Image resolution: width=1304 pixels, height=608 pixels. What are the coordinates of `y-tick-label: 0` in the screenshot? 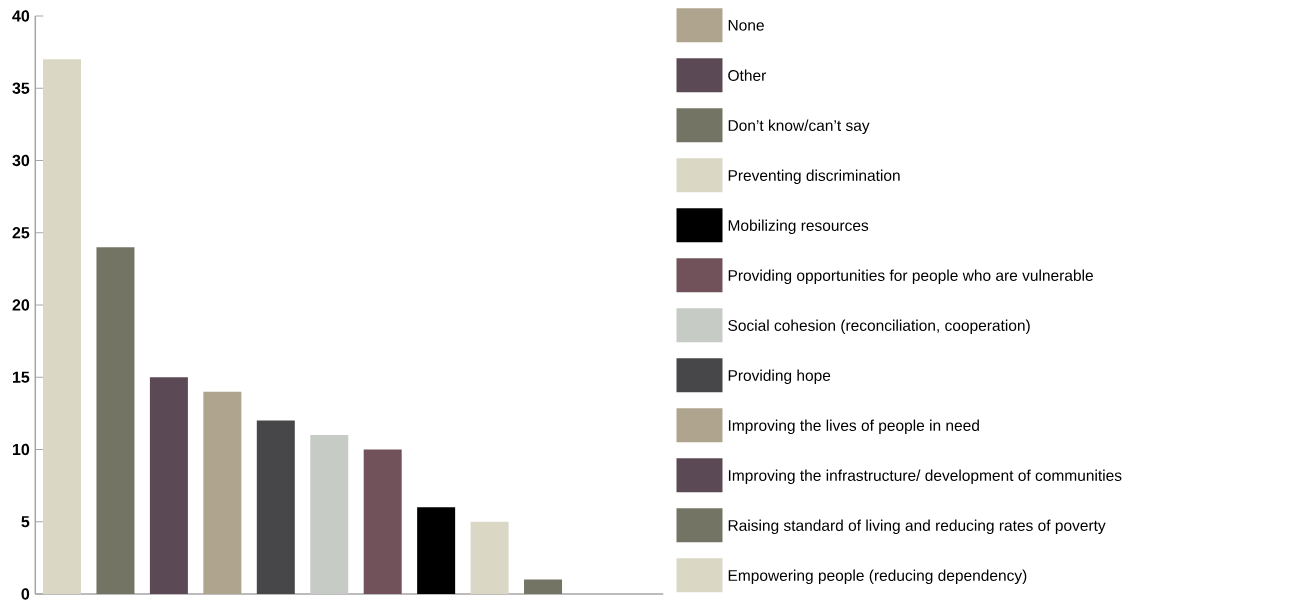 It's located at (25, 594).